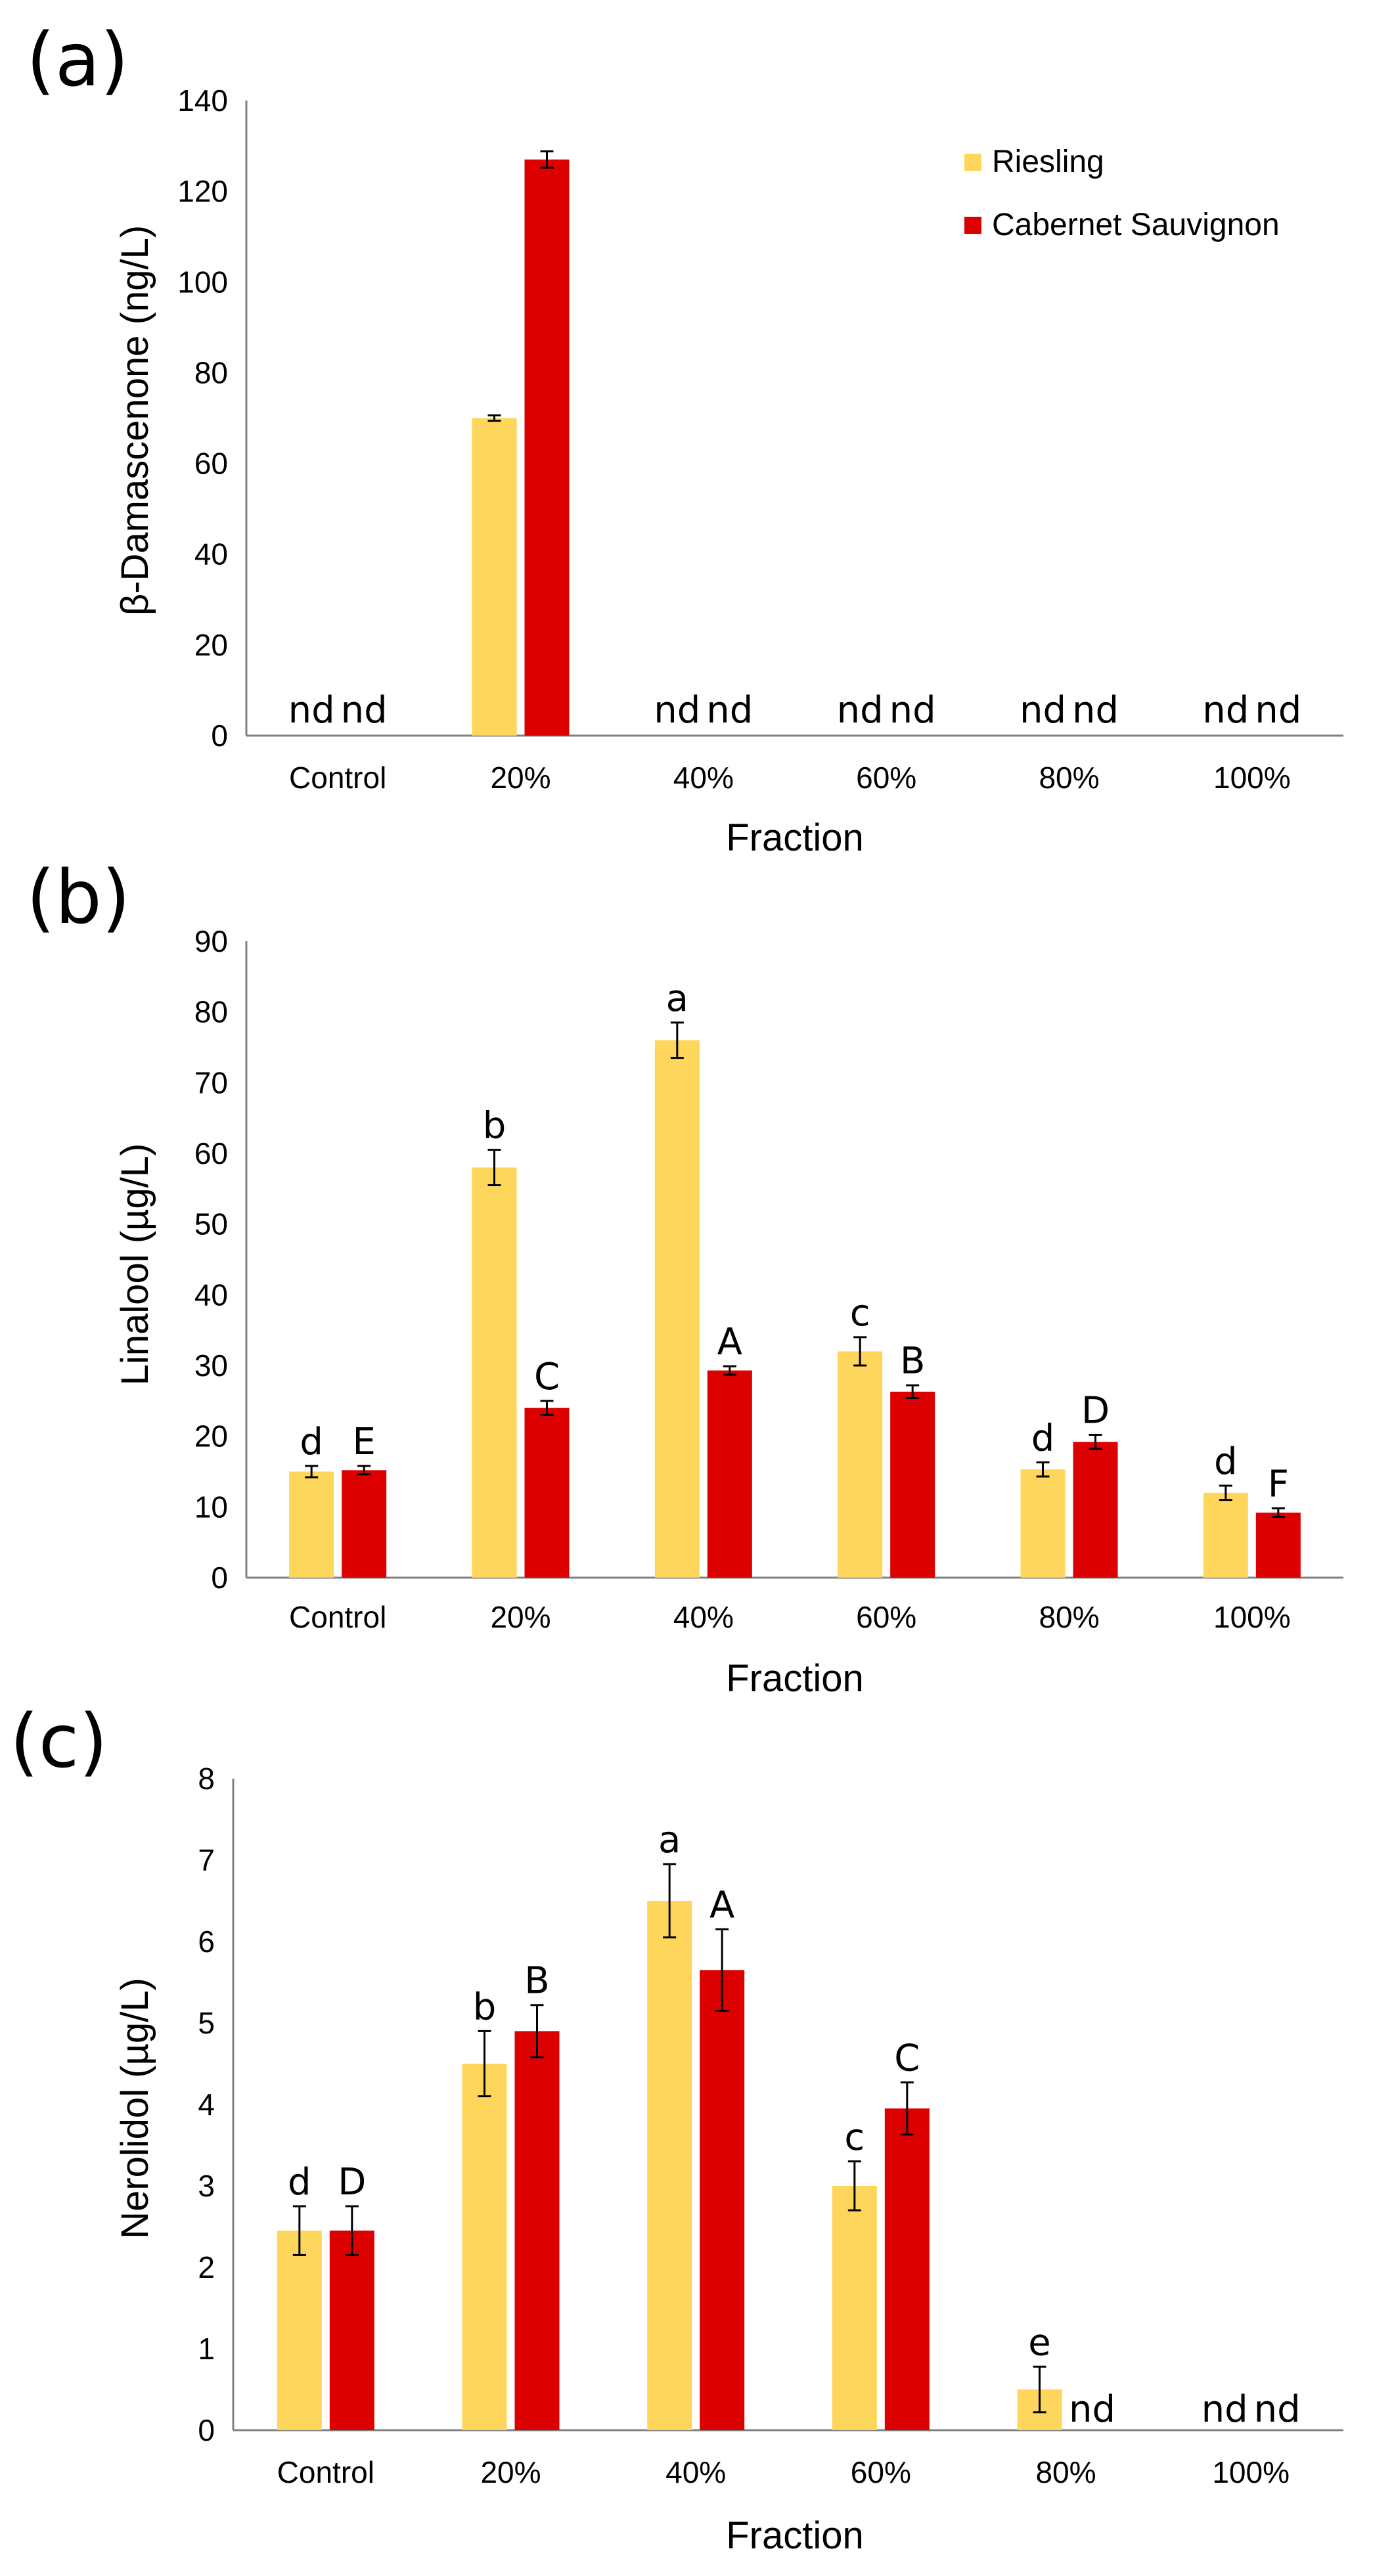  What do you see at coordinates (337, 1617) in the screenshot?
I see `x-tick-label-b: Control` at bounding box center [337, 1617].